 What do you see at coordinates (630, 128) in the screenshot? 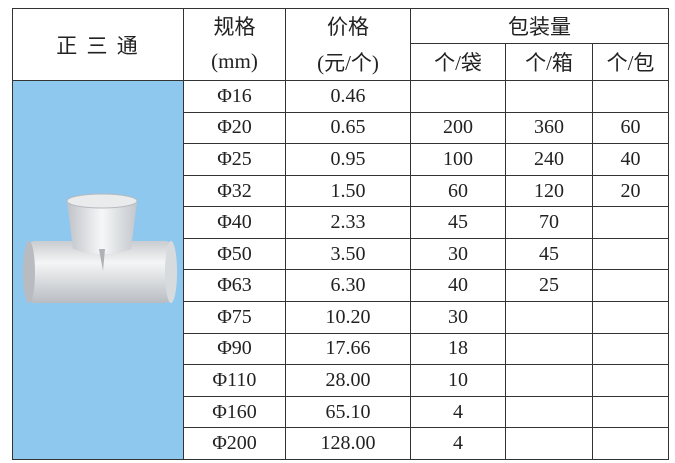
I see `qty-pack: 60` at bounding box center [630, 128].